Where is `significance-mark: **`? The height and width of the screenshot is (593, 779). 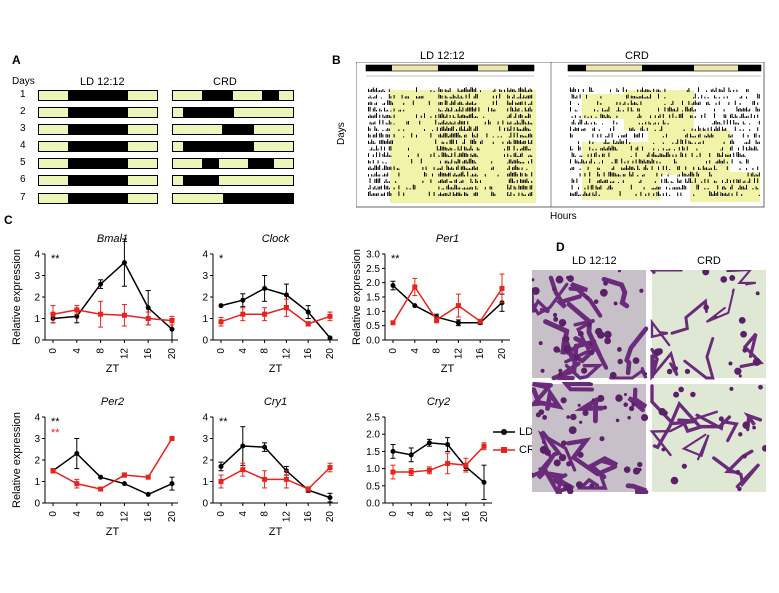 significance-mark: ** is located at coordinates (55, 422).